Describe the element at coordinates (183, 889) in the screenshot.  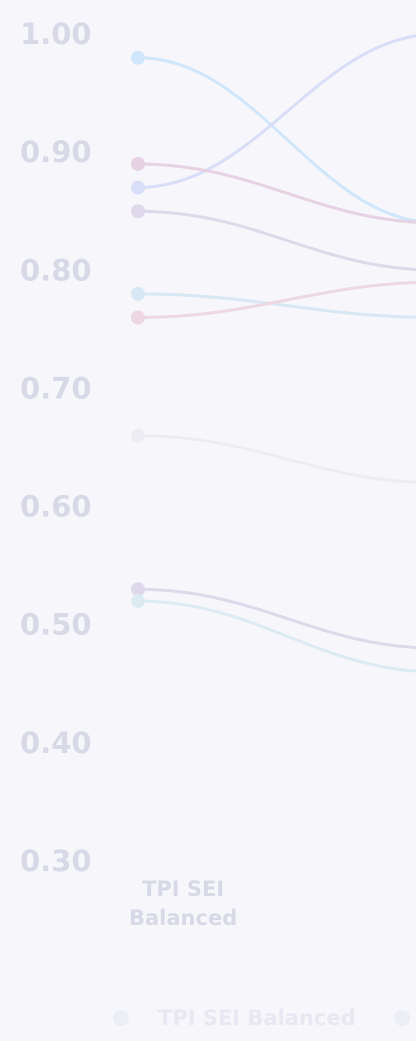
I see `x-category-label: TPI SEI` at that location.